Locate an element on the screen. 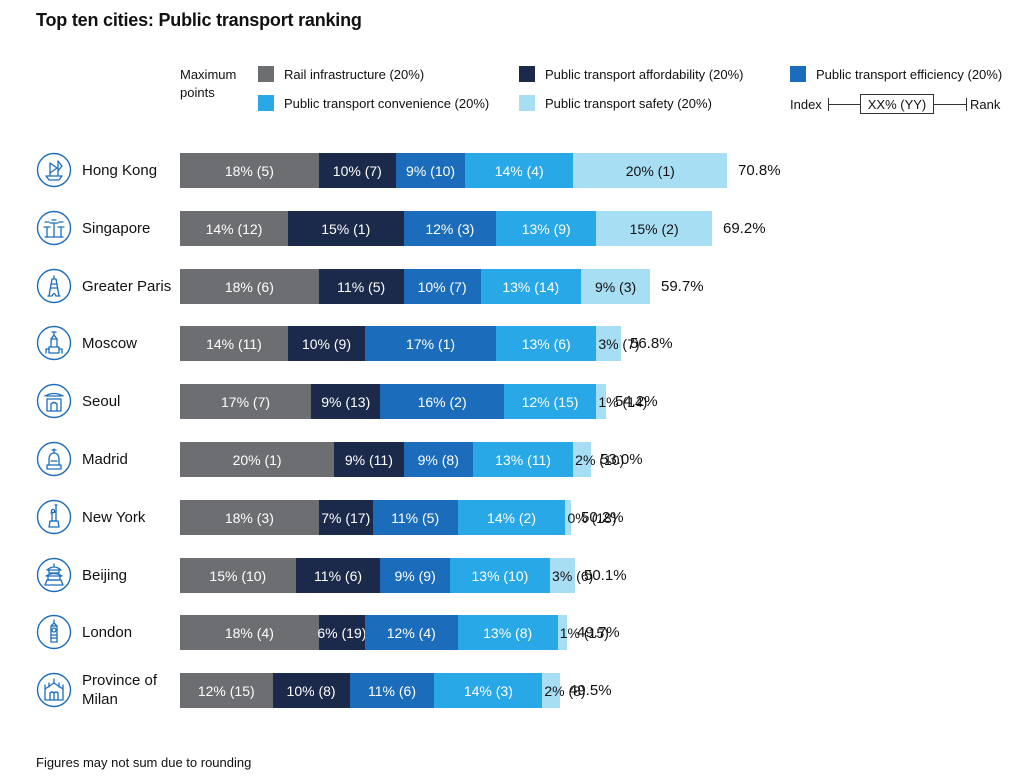  data-label: 11% (5) is located at coordinates (361, 286).